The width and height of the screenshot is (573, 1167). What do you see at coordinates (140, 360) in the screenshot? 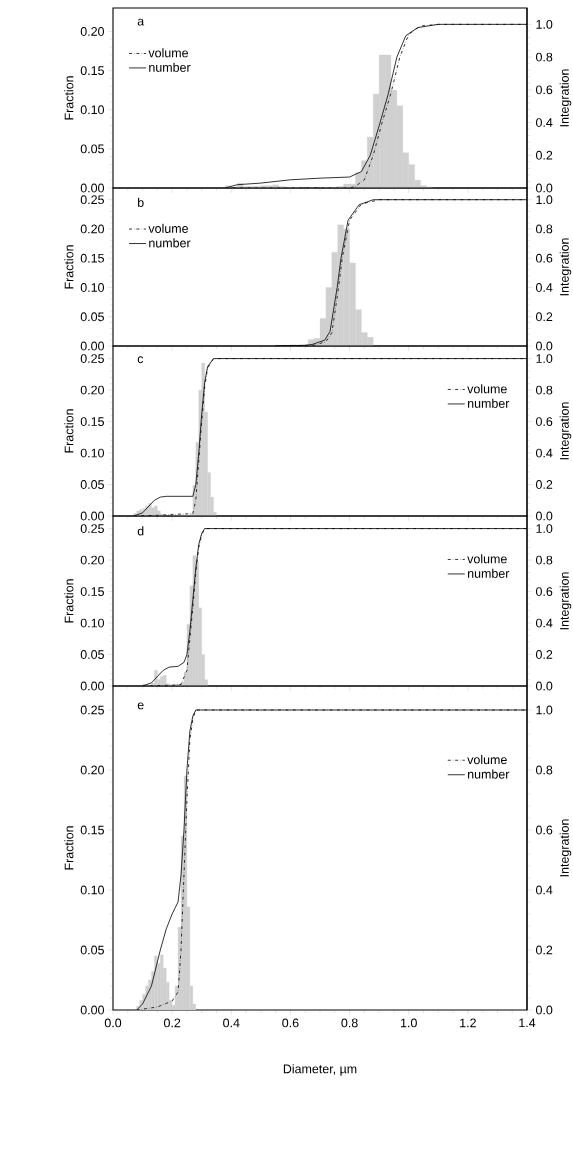
I see `annotation: c` at bounding box center [140, 360].